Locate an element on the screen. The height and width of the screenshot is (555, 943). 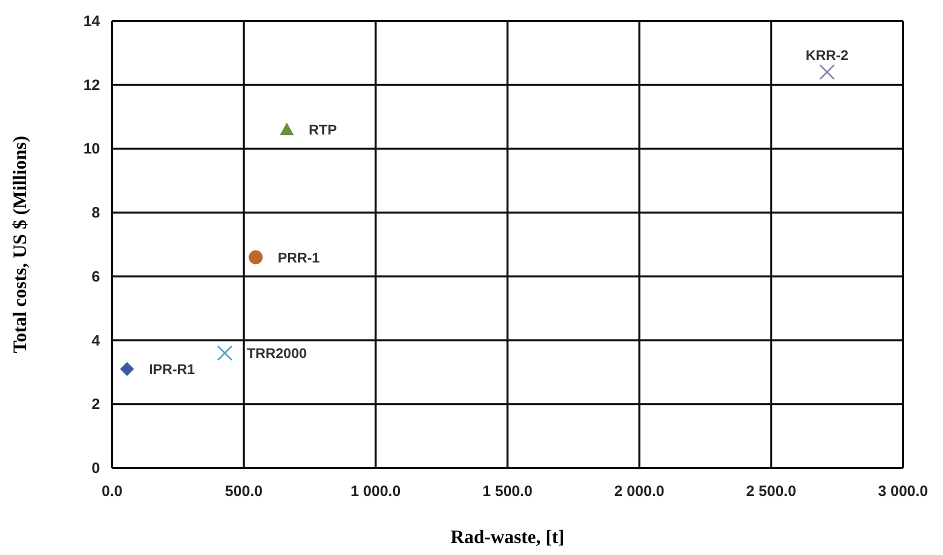
series-label: PRR-1 is located at coordinates (299, 257).